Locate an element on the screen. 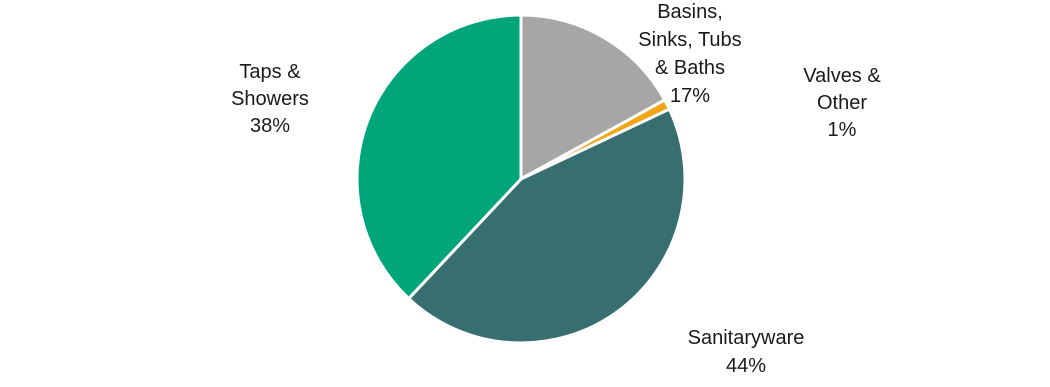 The height and width of the screenshot is (387, 1050). slice-category-label: Basins, is located at coordinates (690, 12).